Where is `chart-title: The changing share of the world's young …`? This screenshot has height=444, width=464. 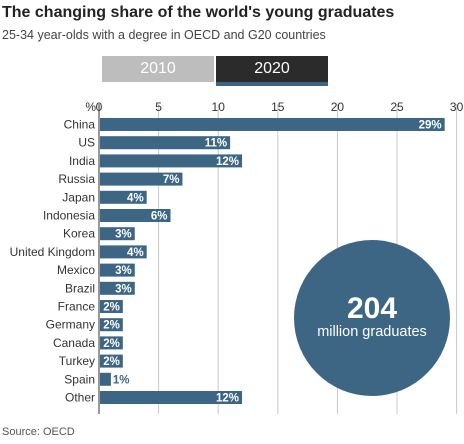
chart-title: The changing share of the world's young … is located at coordinates (198, 12).